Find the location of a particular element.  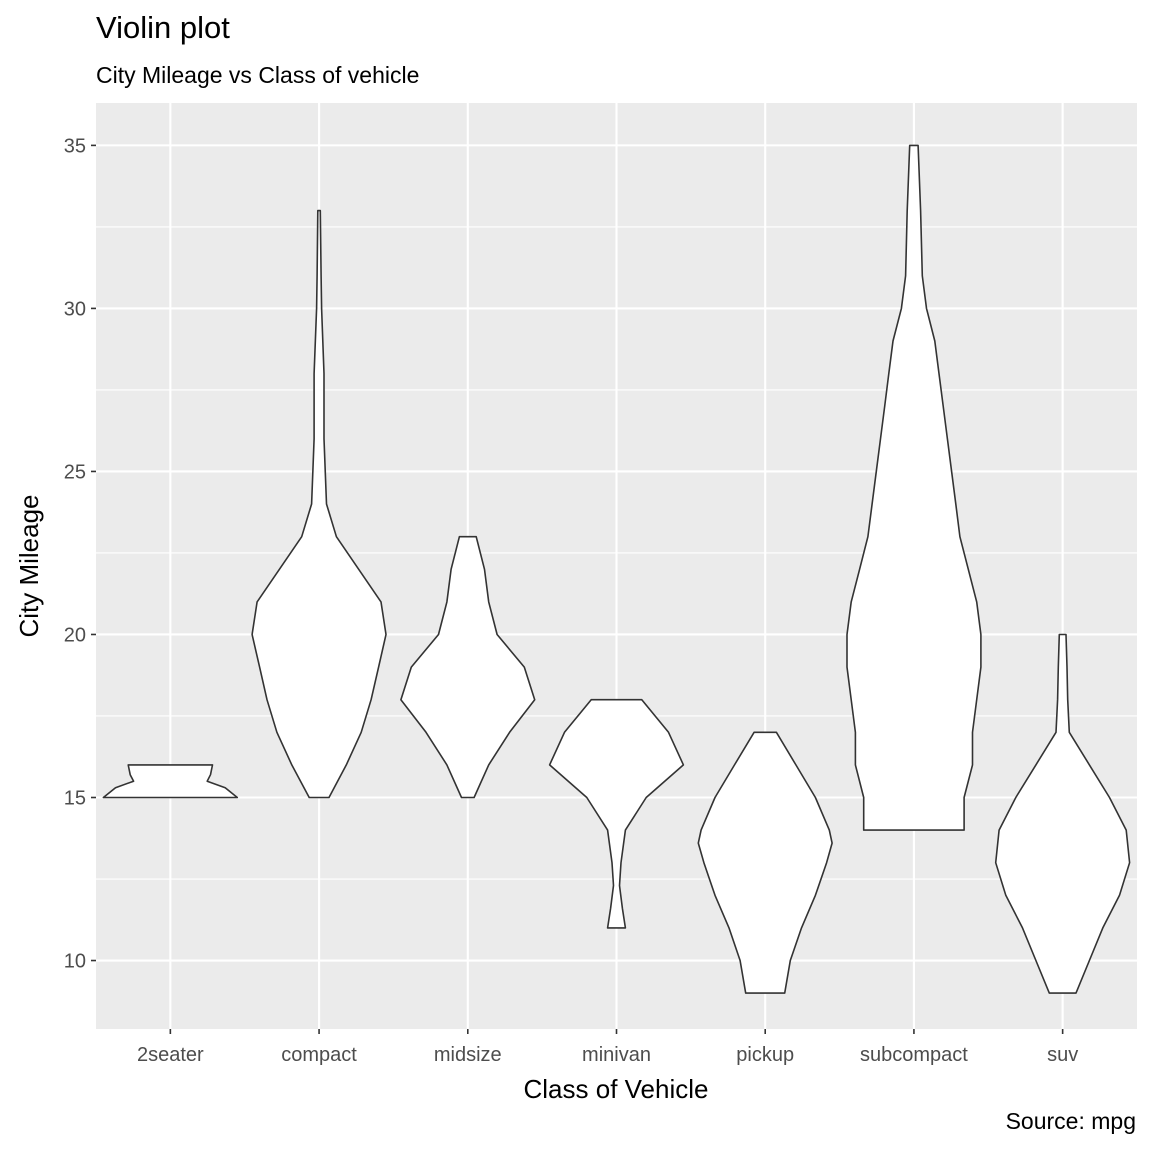

chart-caption: Source: mpg is located at coordinates (1070, 1121).